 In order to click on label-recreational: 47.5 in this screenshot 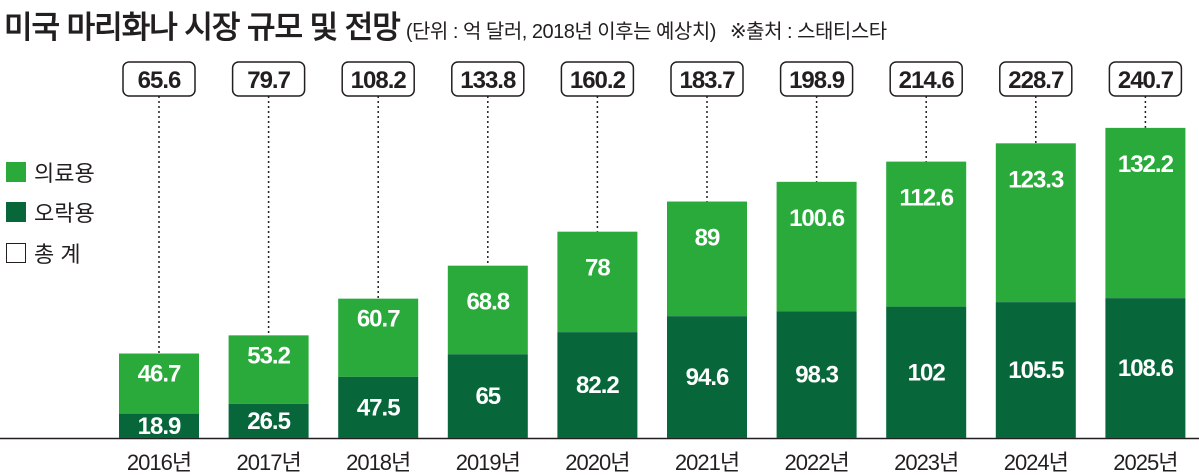, I will do `click(378, 407)`.